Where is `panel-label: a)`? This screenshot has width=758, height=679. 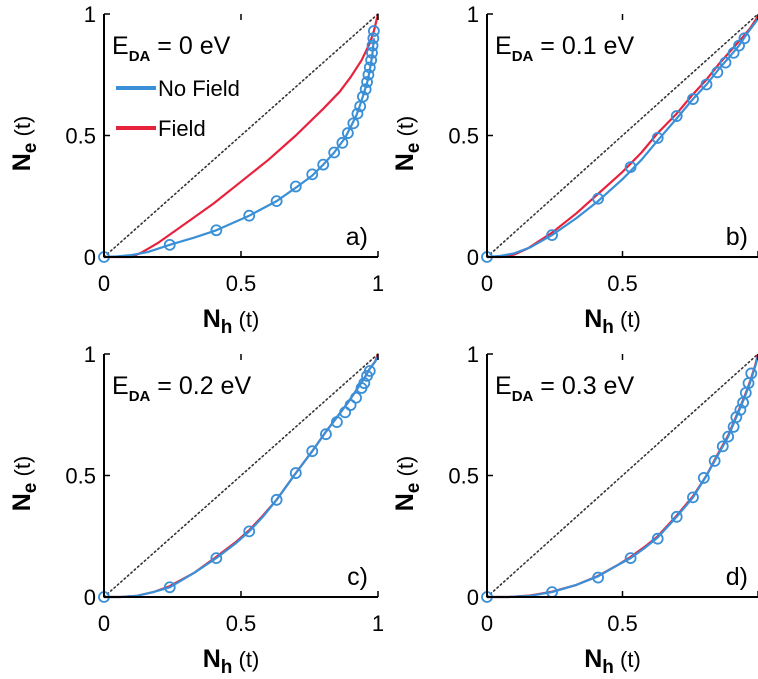 panel-label: a) is located at coordinates (357, 237).